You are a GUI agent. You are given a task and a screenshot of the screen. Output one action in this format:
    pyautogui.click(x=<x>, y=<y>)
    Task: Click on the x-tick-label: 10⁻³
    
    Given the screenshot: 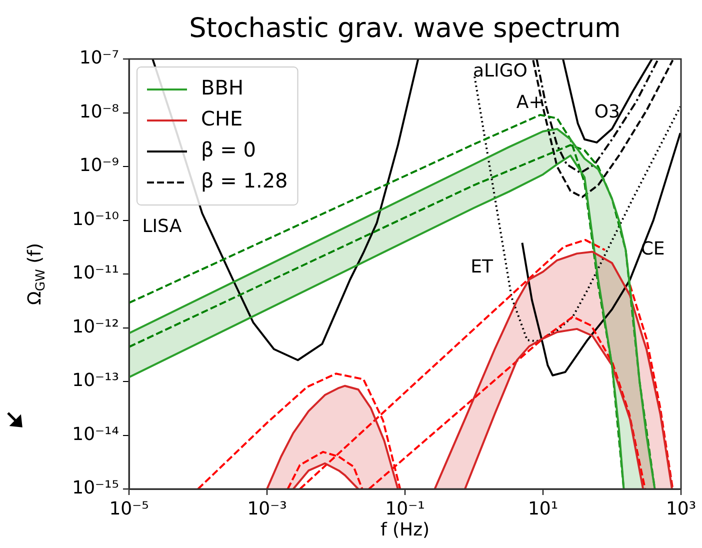 What is the action you would take?
    pyautogui.click(x=267, y=509)
    